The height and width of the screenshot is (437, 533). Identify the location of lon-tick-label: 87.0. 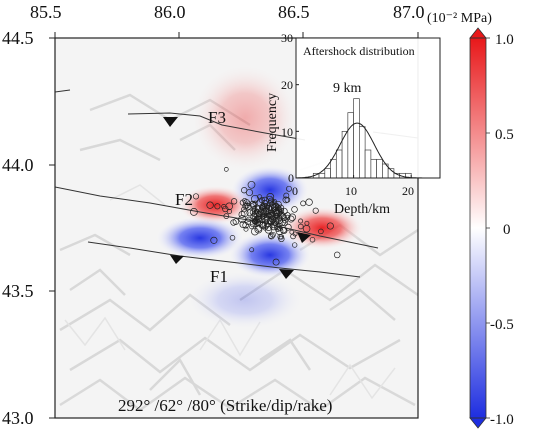
(409, 12).